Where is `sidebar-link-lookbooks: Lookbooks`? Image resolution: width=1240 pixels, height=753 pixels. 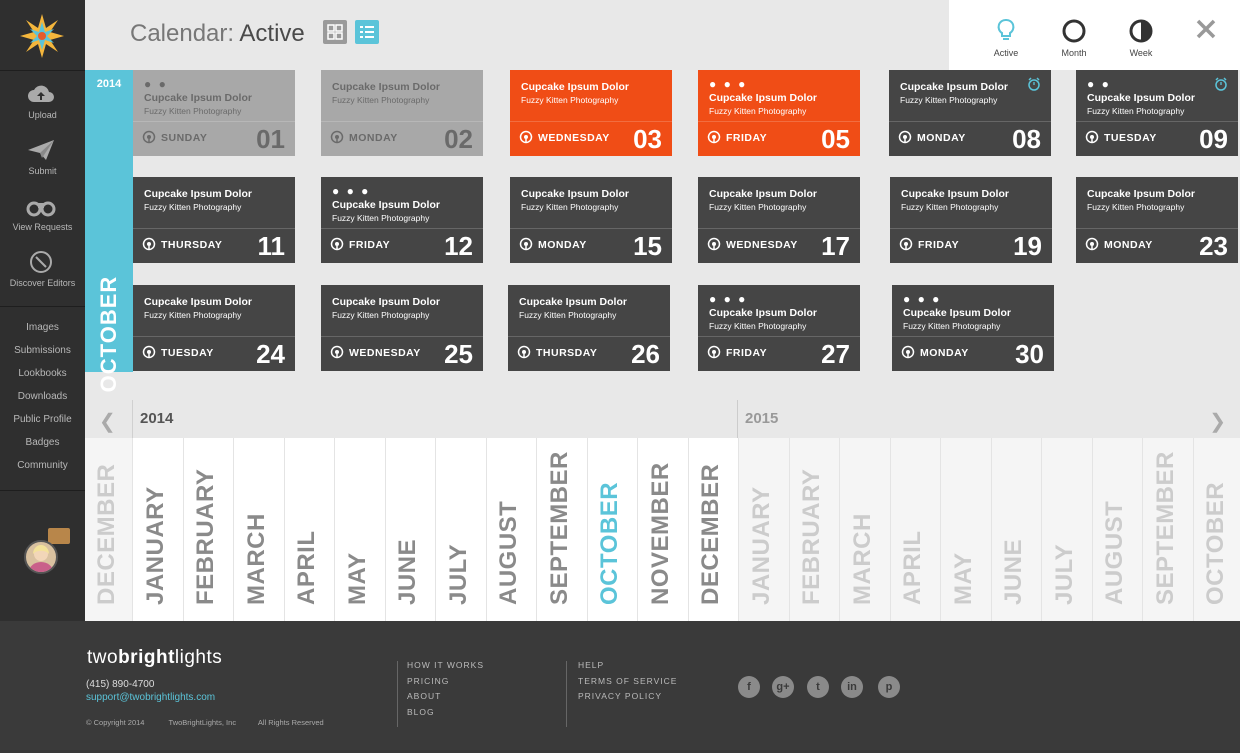
sidebar-link-lookbooks: Lookbooks is located at coordinates (42, 373).